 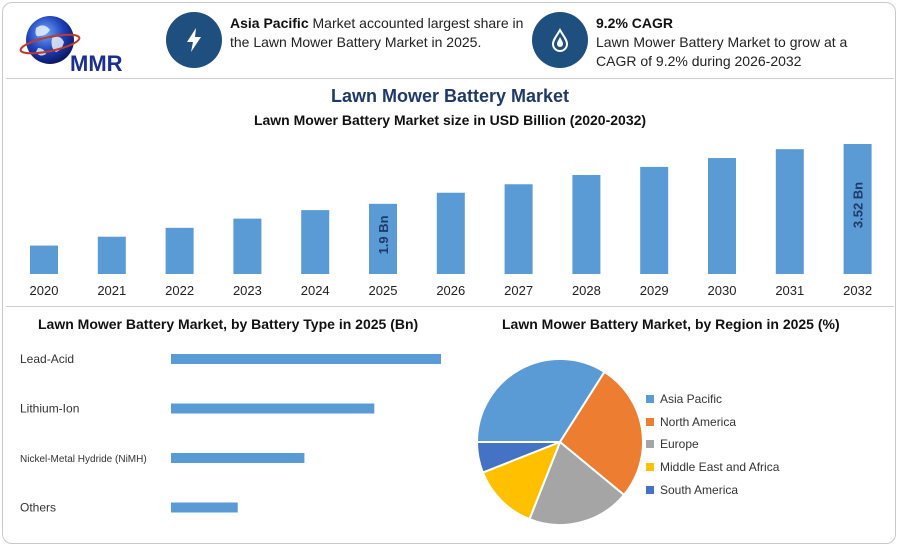 I want to click on bar-2023, so click(x=247, y=246).